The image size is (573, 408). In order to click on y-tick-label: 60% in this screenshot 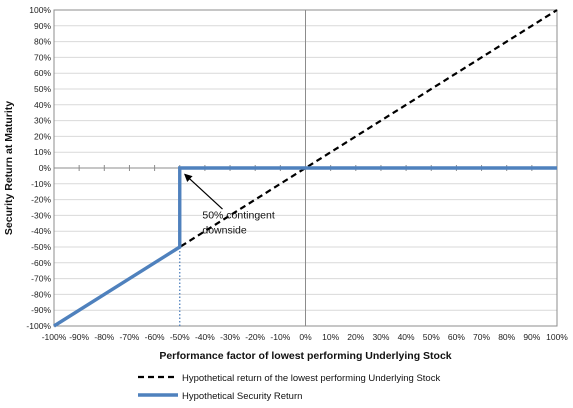, I will do `click(42, 73)`.